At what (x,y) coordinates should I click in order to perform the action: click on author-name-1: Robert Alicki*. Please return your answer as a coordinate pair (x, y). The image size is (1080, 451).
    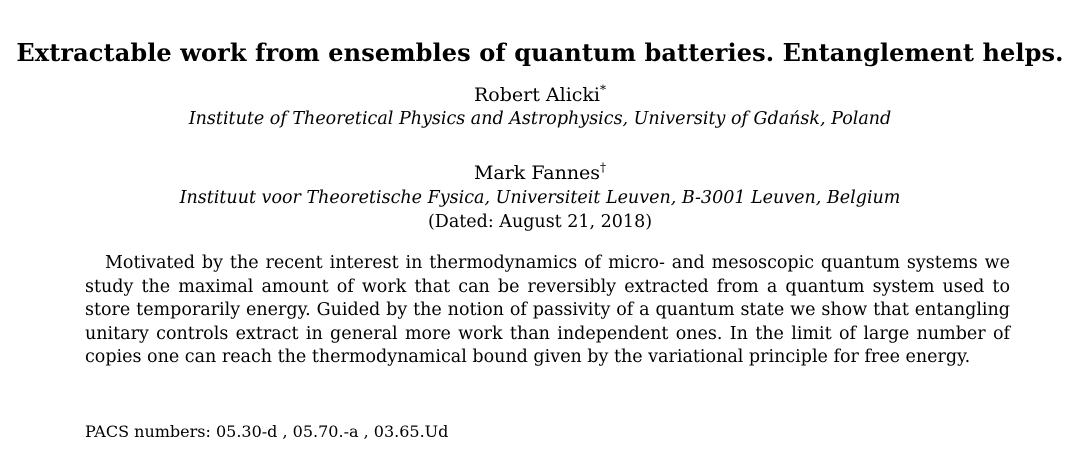
    Looking at the image, I should click on (540, 95).